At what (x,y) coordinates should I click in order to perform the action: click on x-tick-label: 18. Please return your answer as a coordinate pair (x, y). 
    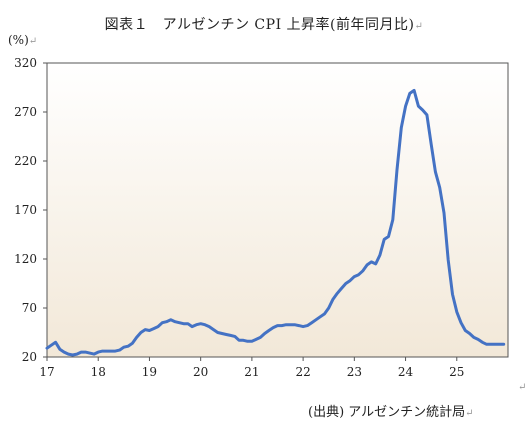
    Looking at the image, I should click on (98, 372).